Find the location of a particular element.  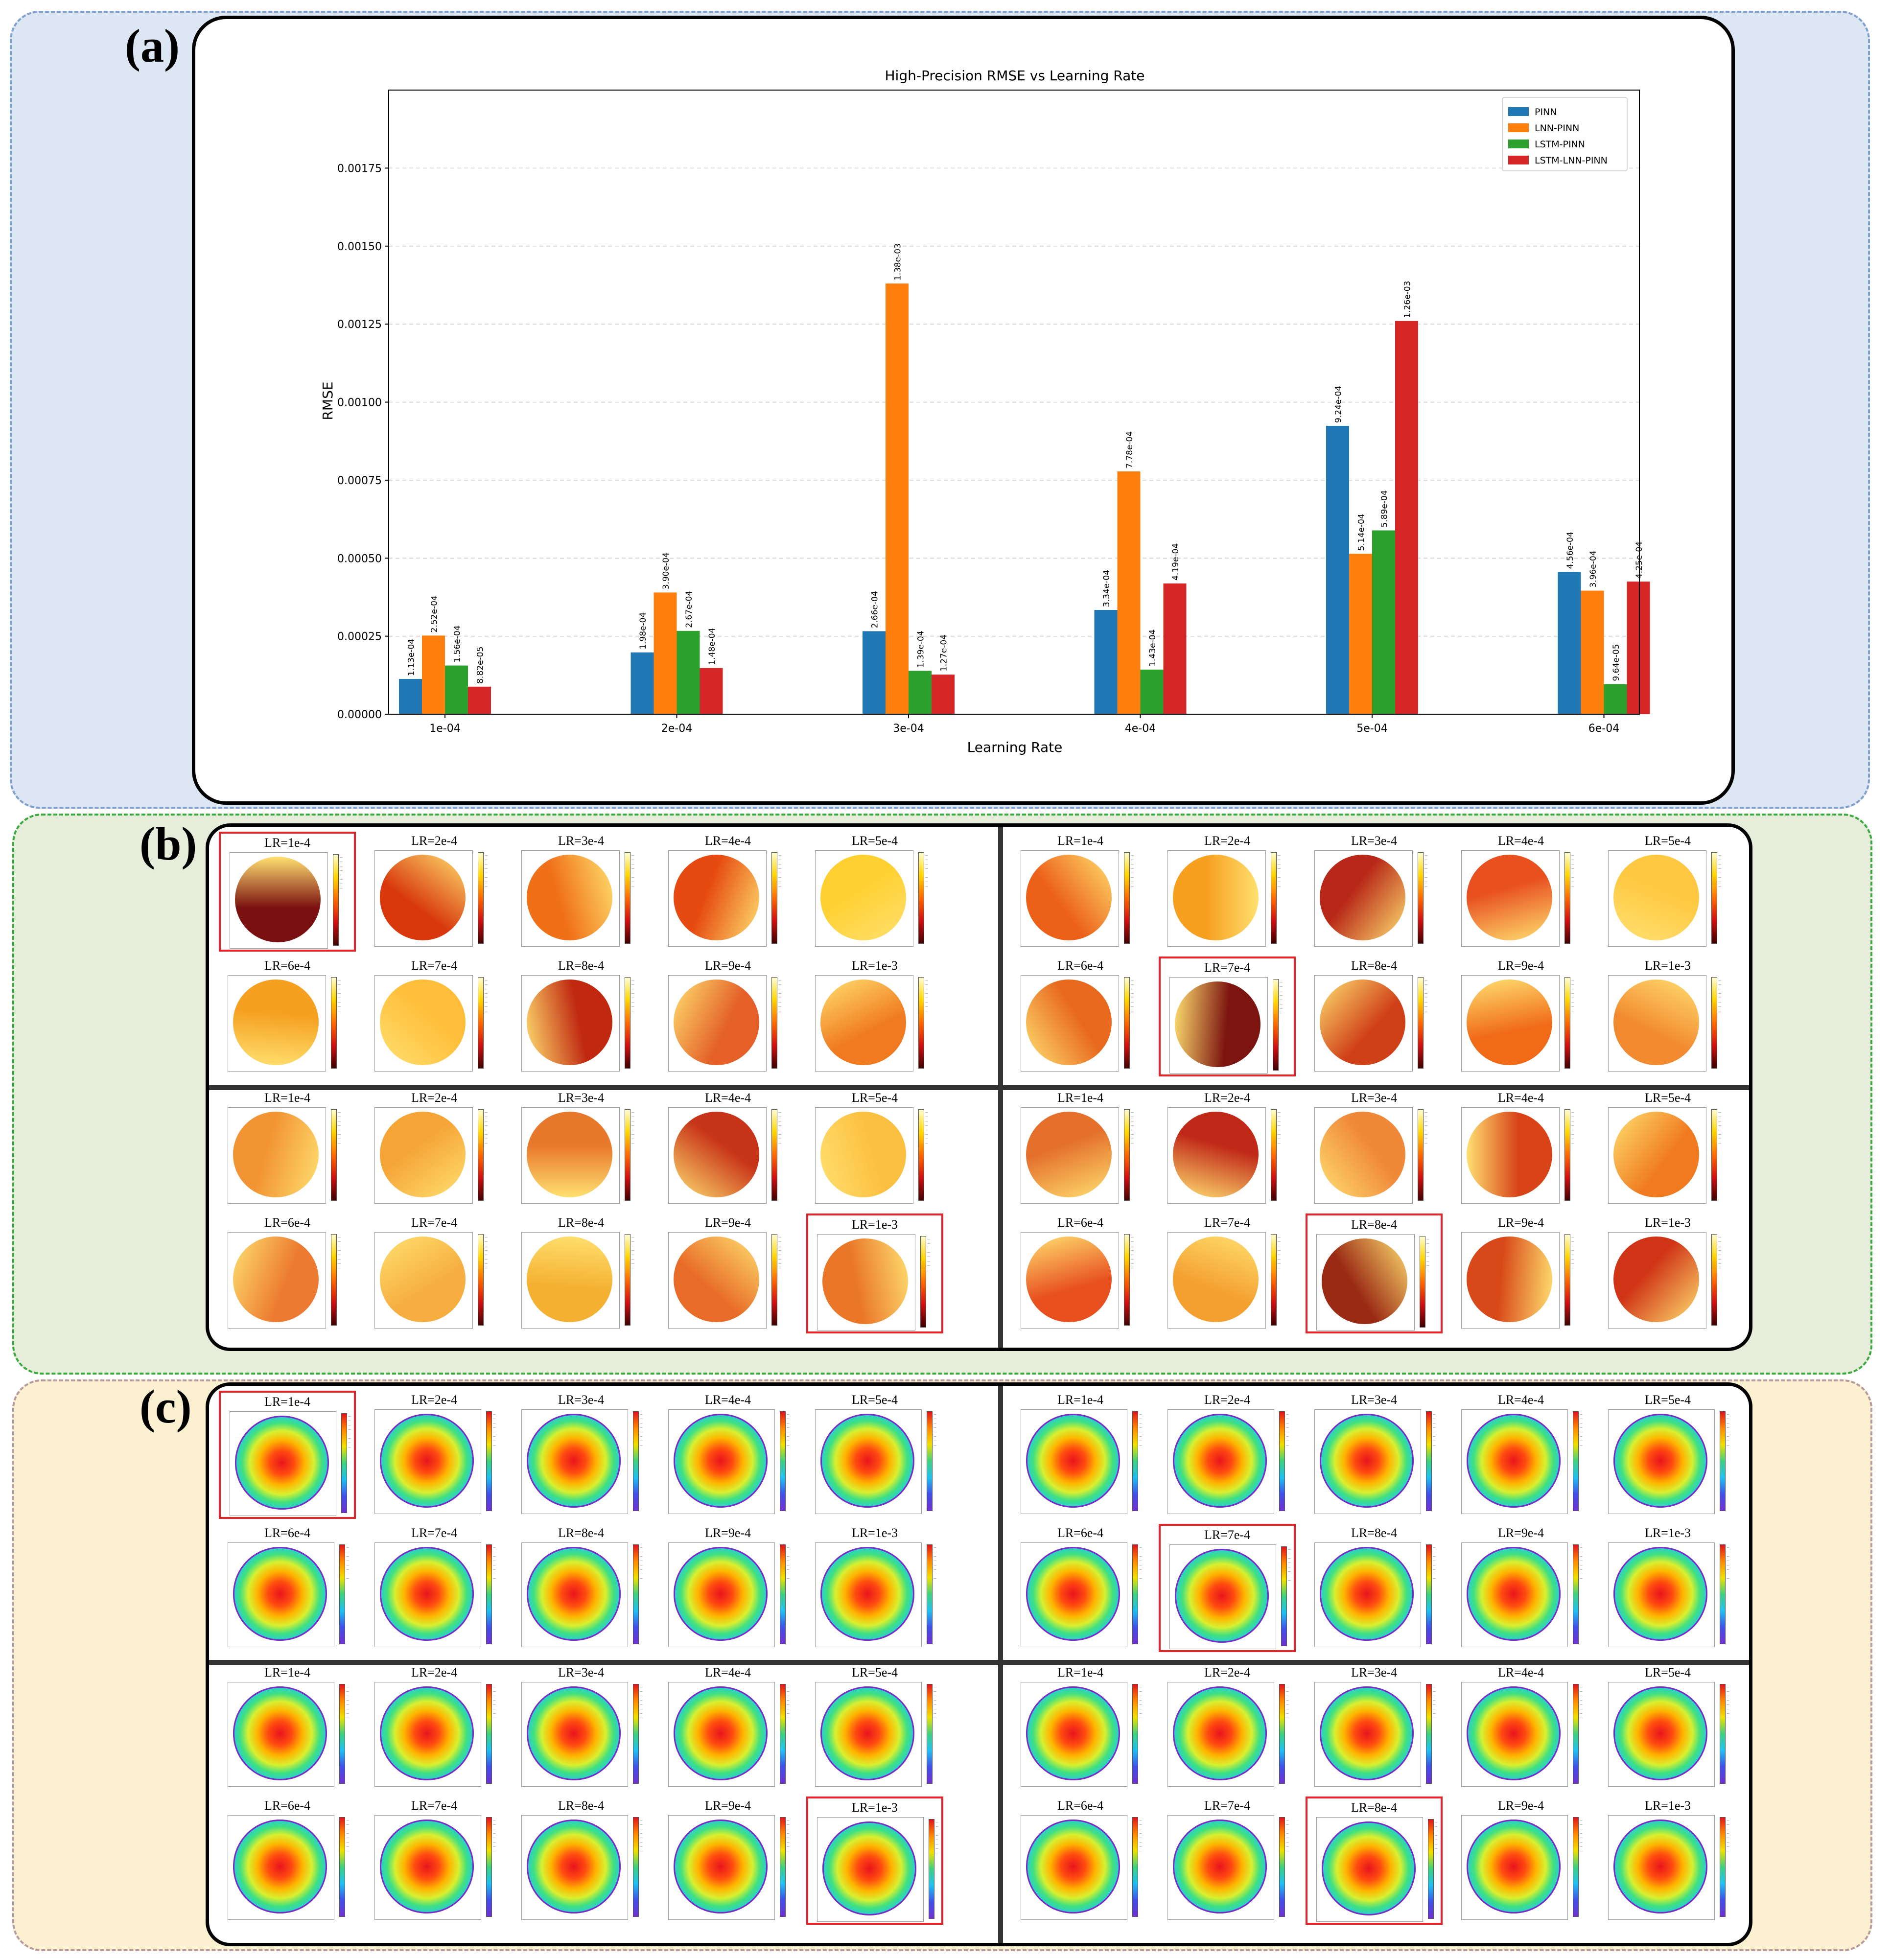

bar-value-label: 1.39e-04 is located at coordinates (921, 649).